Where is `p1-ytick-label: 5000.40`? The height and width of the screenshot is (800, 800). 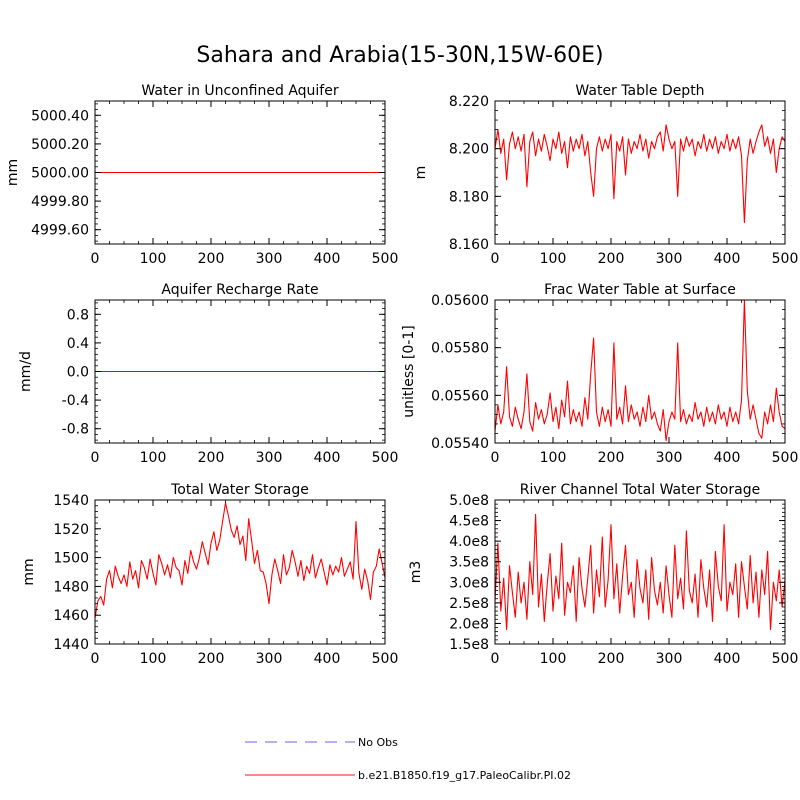 p1-ytick-label: 5000.40 is located at coordinates (60, 116).